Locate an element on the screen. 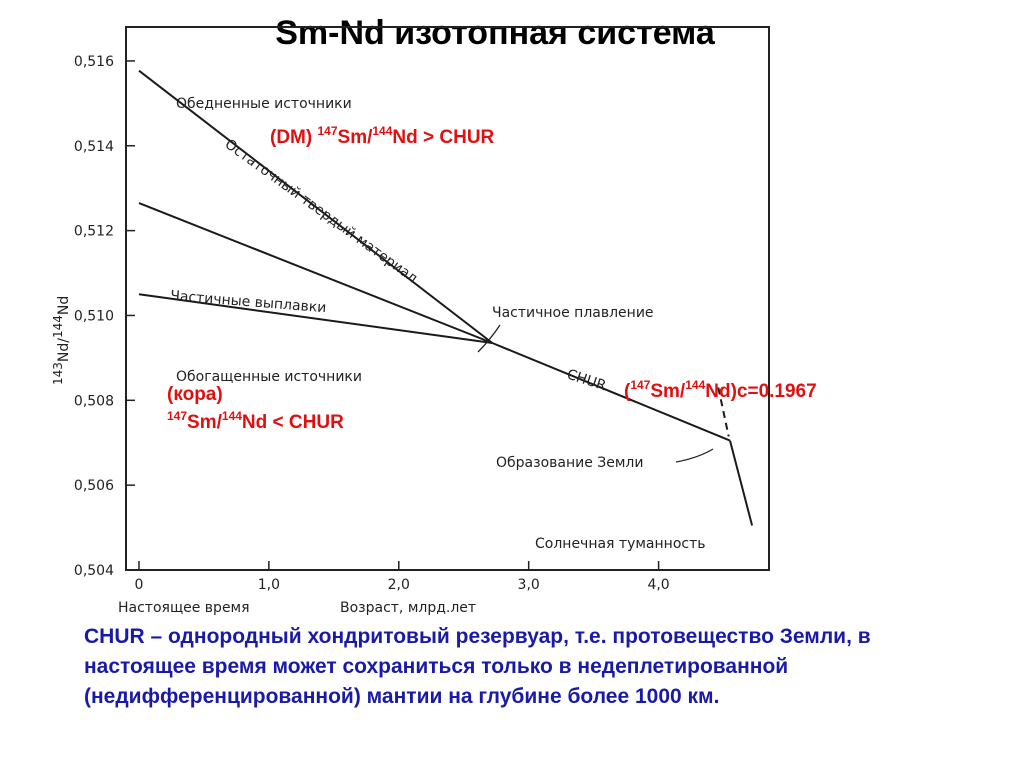 This screenshot has height=768, width=1024. x-tick-label: 4,0 is located at coordinates (658, 585).